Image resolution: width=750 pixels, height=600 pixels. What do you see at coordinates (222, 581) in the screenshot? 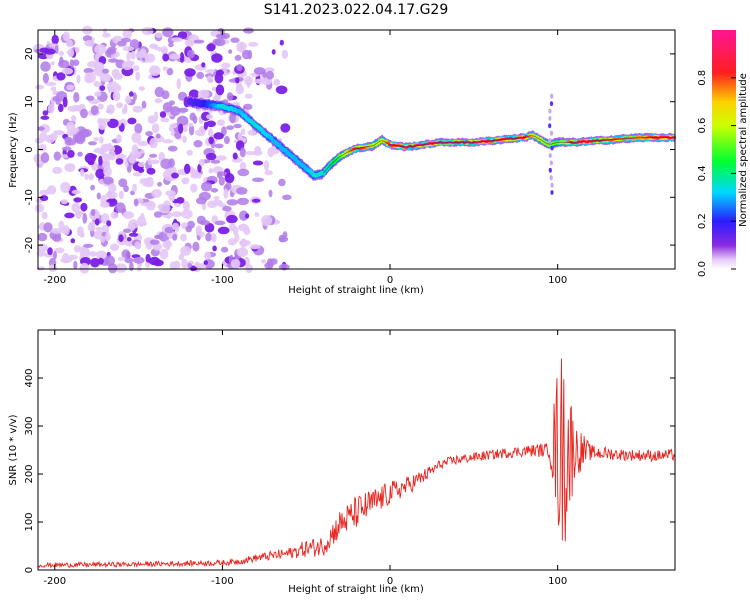
I see `x-tick-label: -100` at bounding box center [222, 581].